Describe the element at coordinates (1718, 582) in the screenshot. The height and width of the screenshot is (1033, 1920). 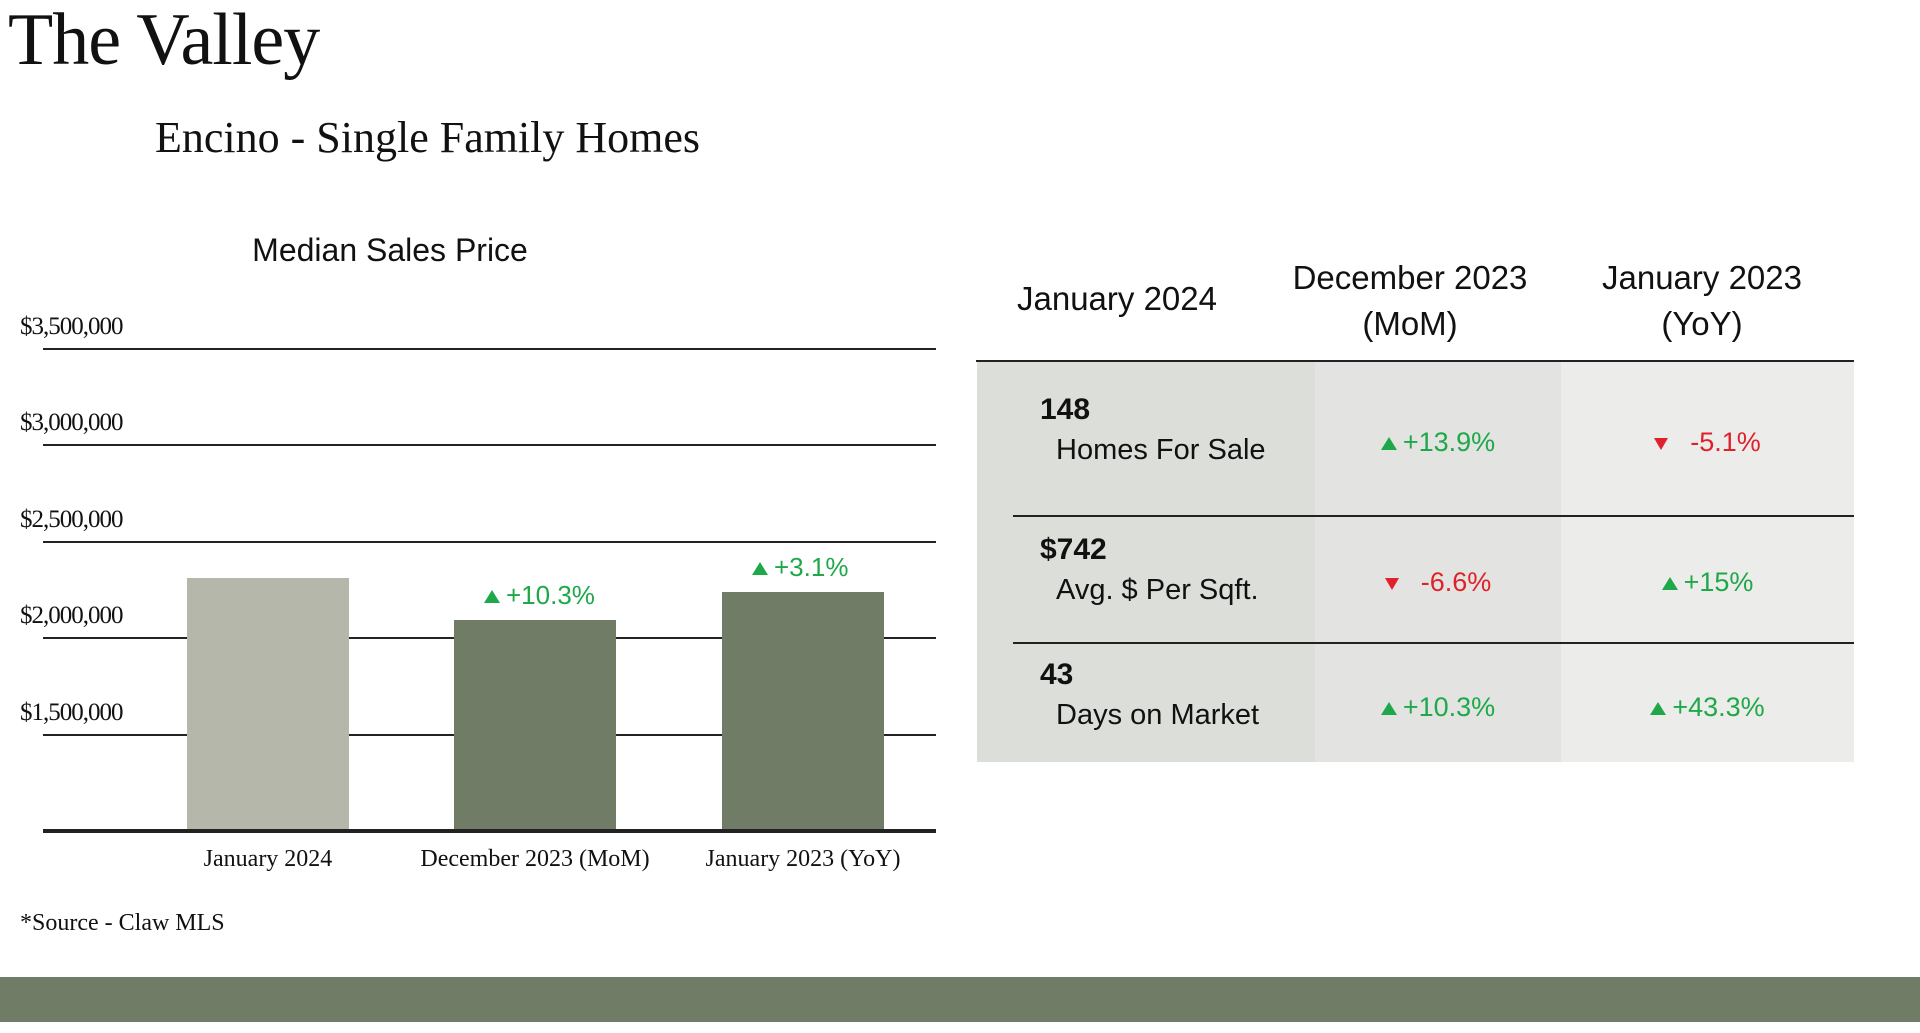
I see `change-value: +15%` at that location.